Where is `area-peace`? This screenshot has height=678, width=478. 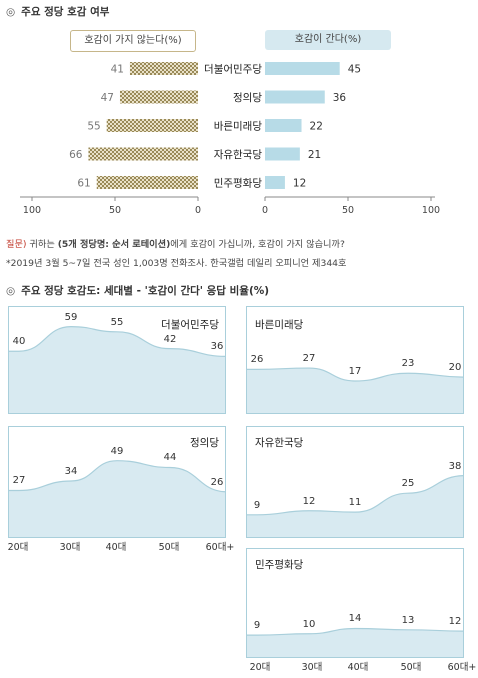
area-peace is located at coordinates (355, 642).